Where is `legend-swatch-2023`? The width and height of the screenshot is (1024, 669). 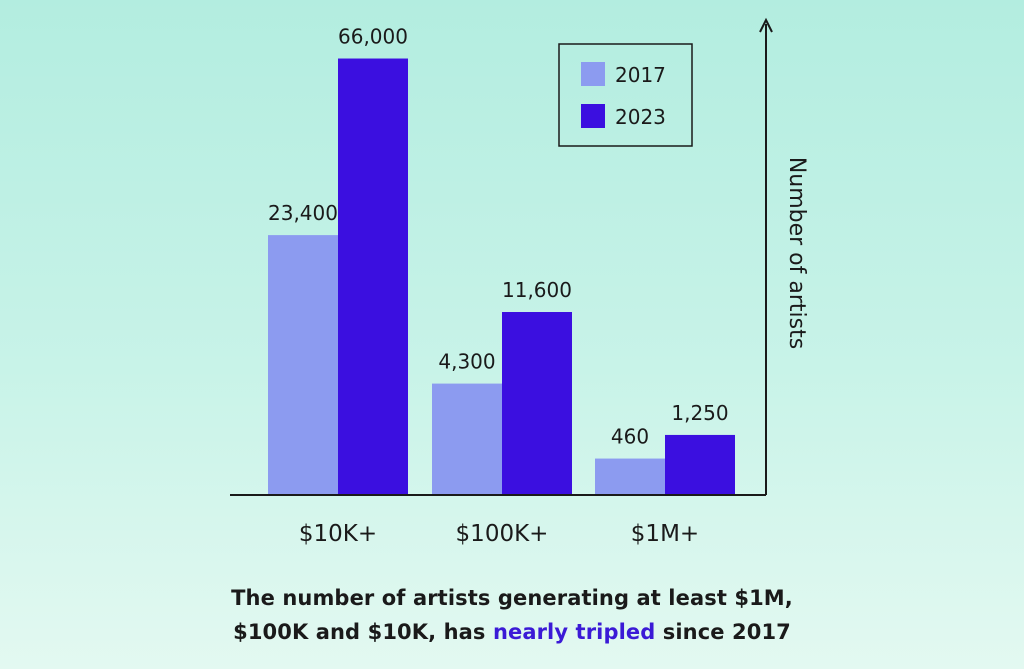 legend-swatch-2023 is located at coordinates (593, 116).